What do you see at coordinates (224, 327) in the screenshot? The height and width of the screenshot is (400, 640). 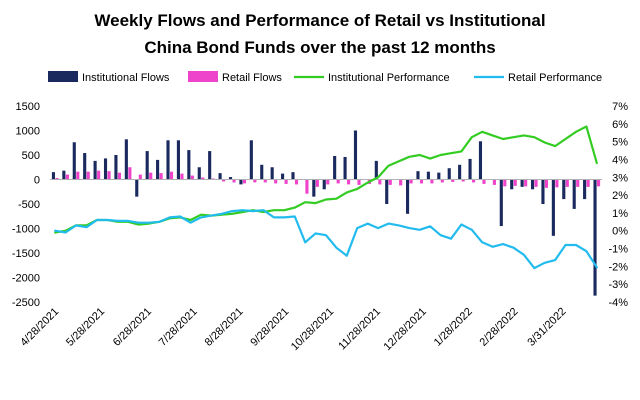 I see `x-tick-label: 8/28/2021` at bounding box center [224, 327].